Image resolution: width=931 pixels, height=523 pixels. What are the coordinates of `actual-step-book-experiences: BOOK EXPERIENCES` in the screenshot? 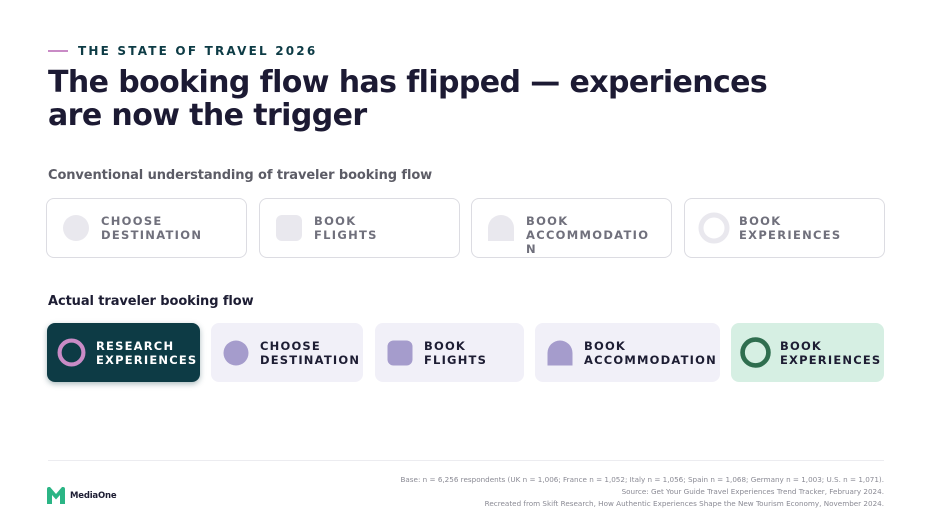 It's located at (807, 352).